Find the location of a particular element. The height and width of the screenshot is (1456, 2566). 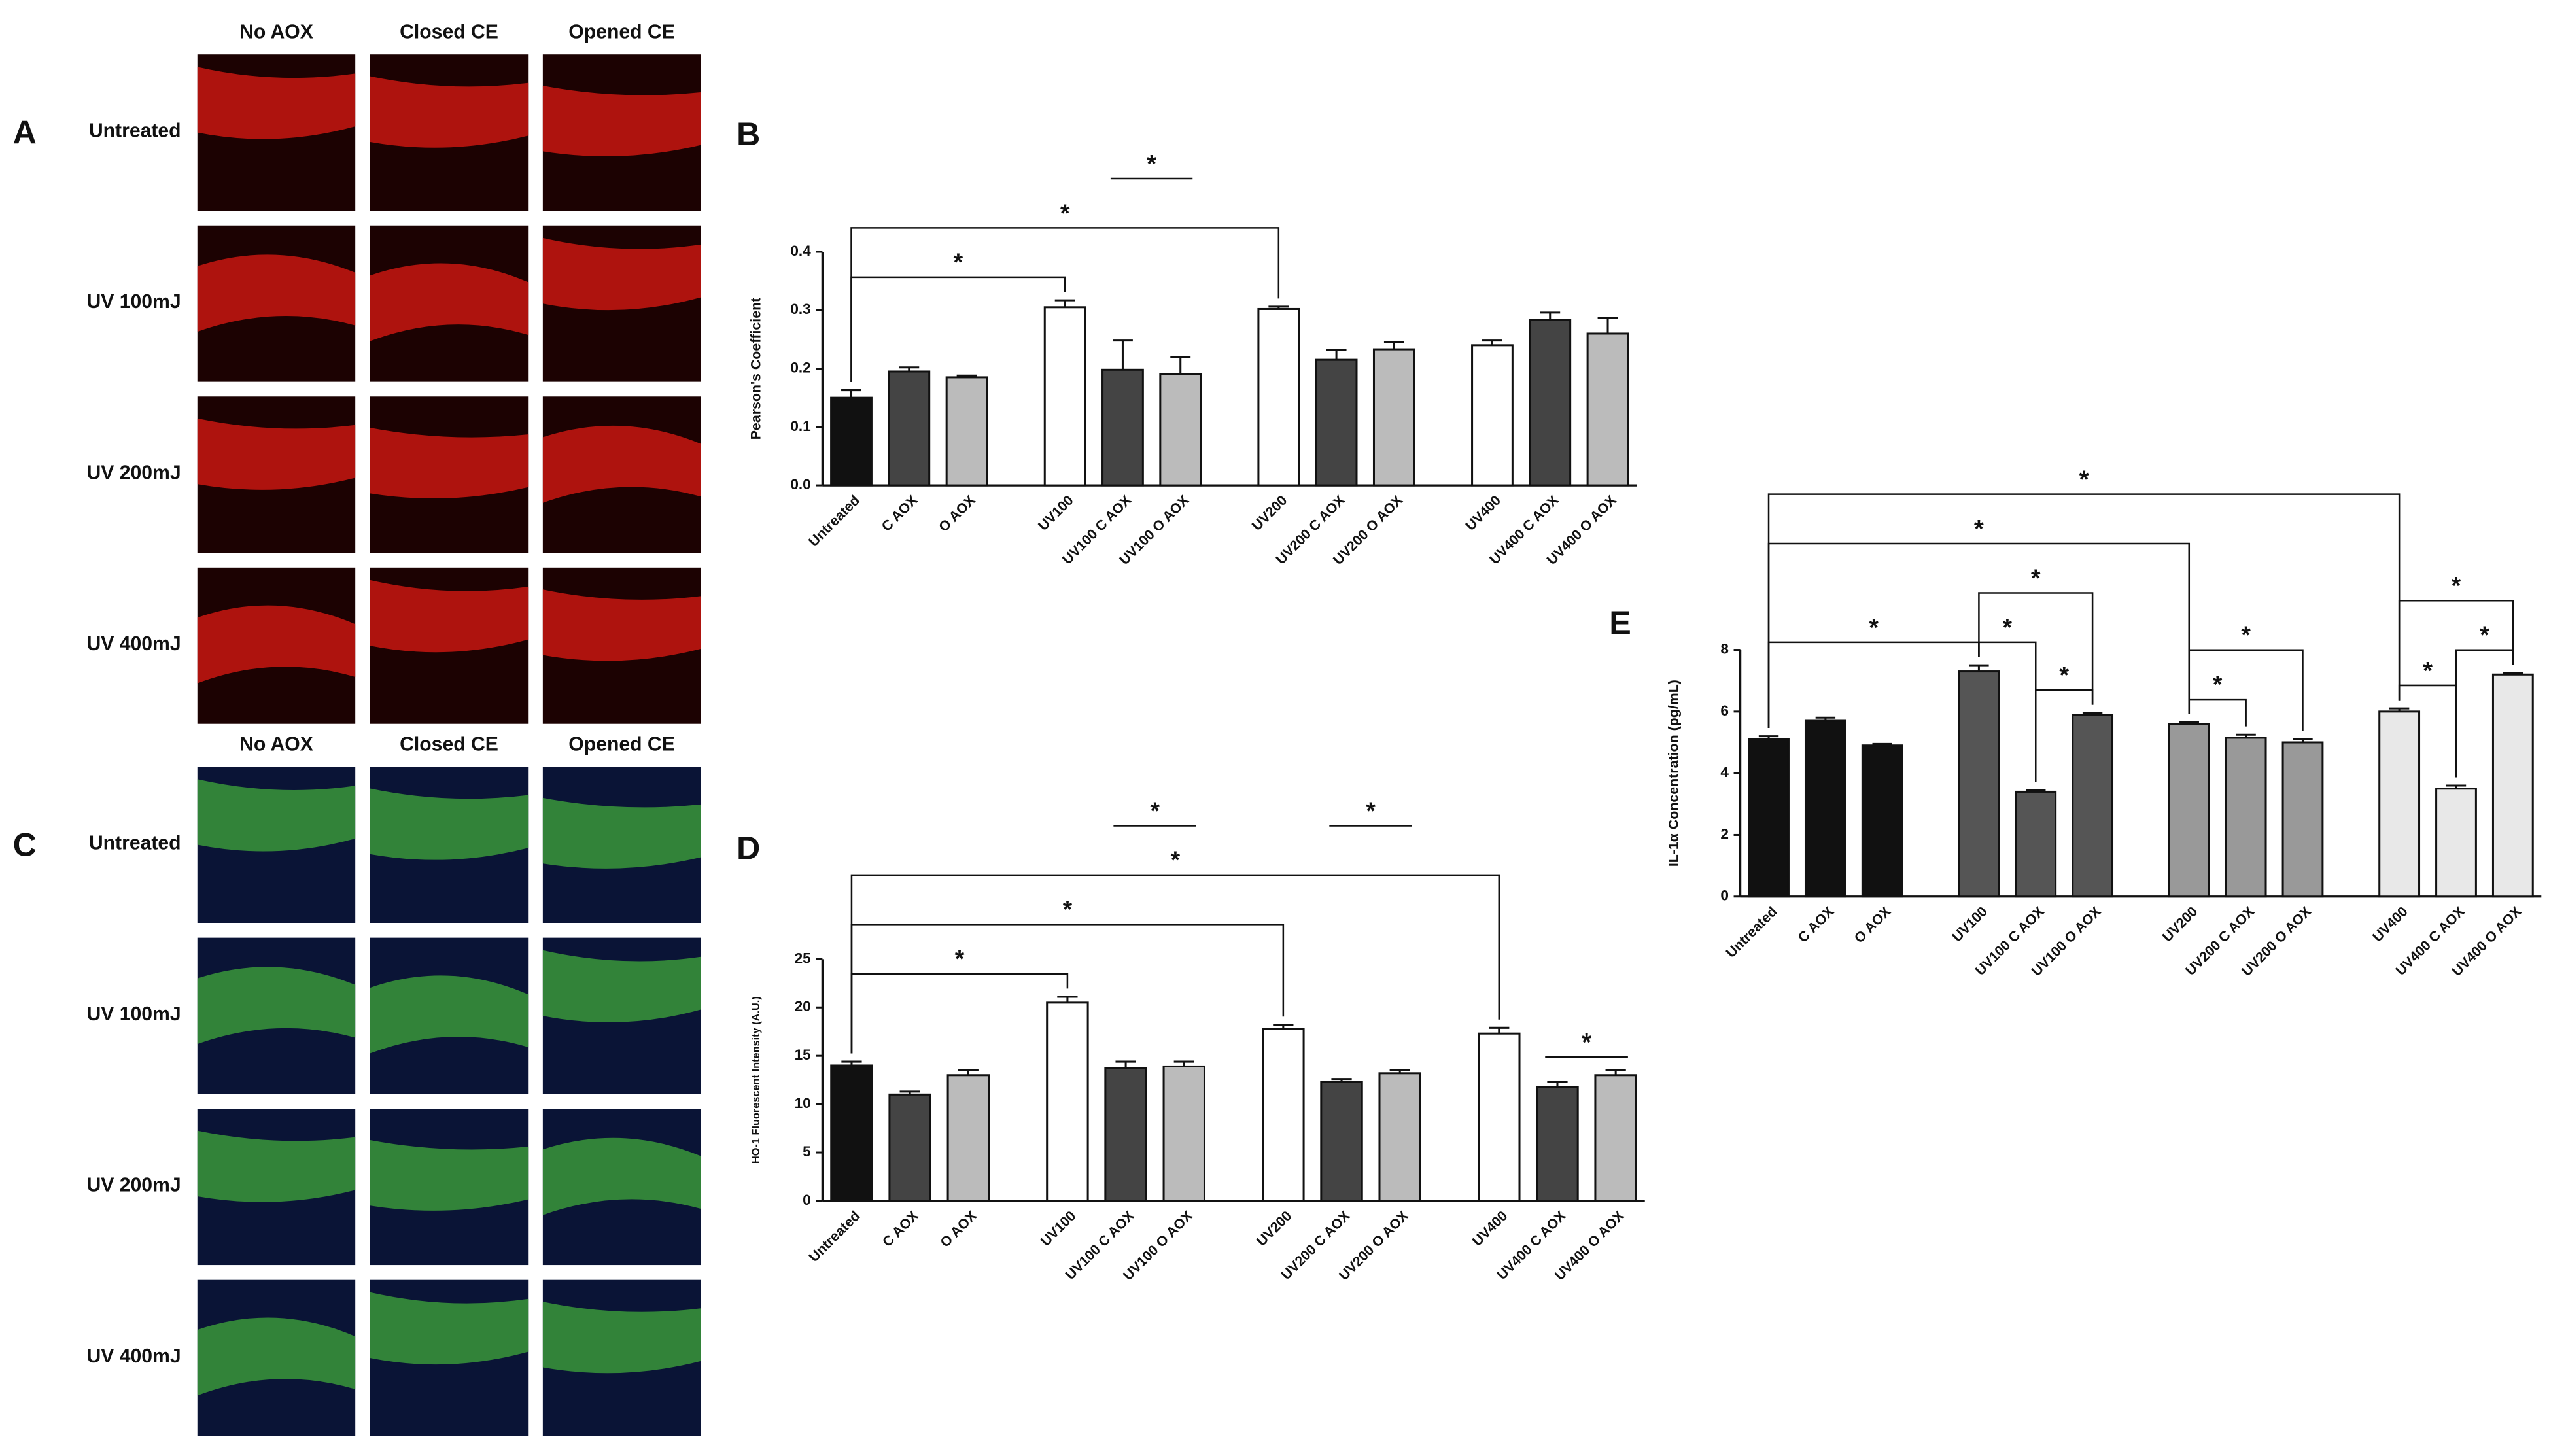

y-tick-label: 6 is located at coordinates (1724, 710).